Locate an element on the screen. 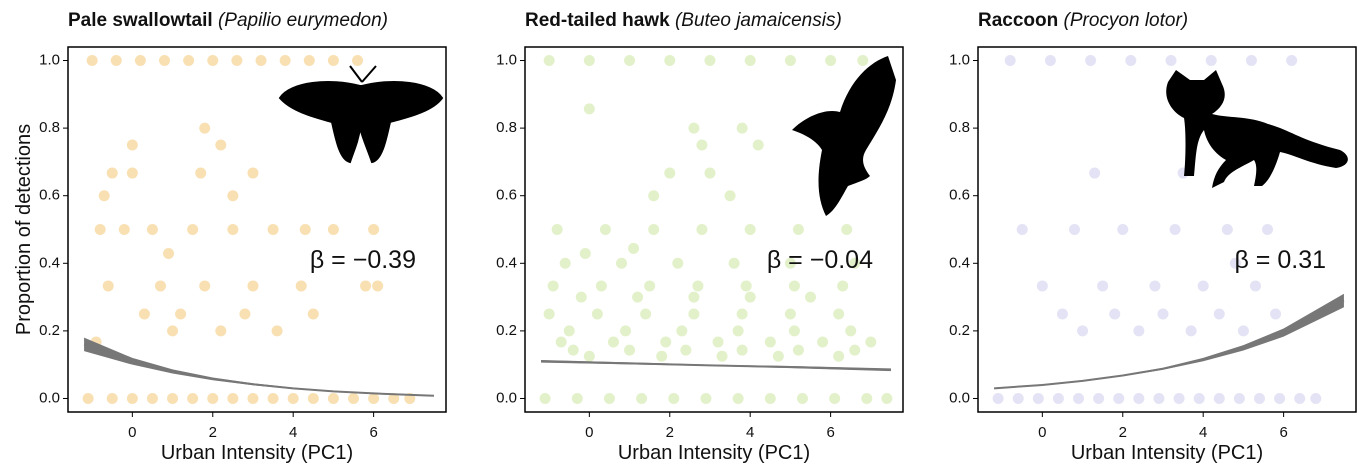 The height and width of the screenshot is (472, 1359). y-tick-label: 0.0 is located at coordinates (506, 397).